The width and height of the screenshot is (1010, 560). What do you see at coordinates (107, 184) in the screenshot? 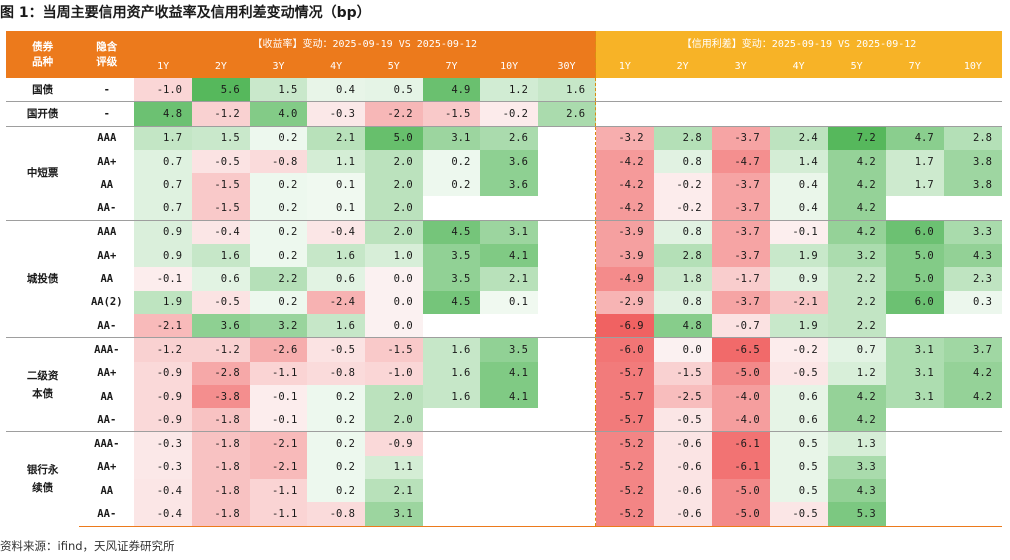
I see `grade-cell: AA` at bounding box center [107, 184].